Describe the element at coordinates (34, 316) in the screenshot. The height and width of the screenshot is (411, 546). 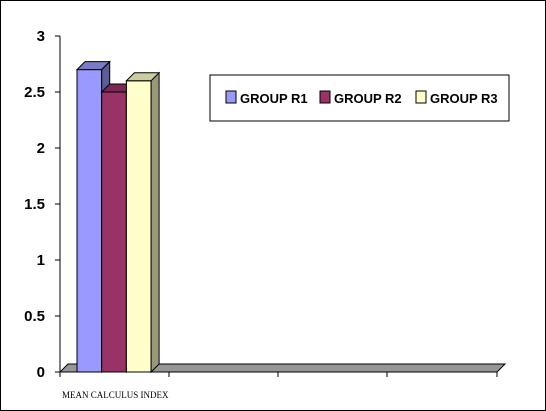
I see `y-tick-label: 0.5` at that location.